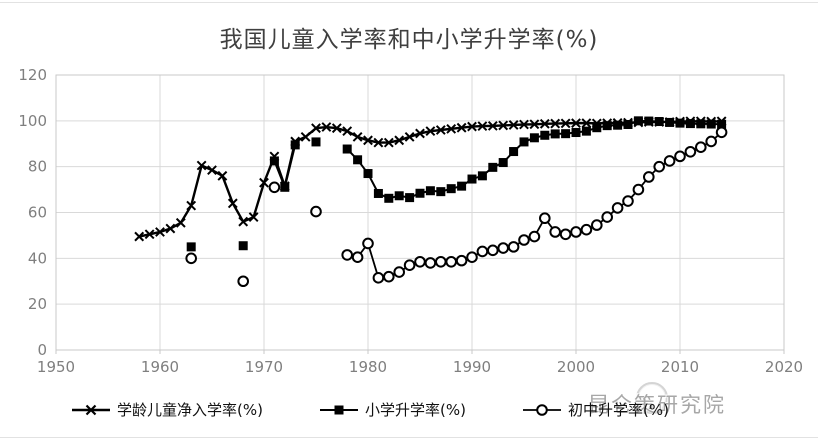  What do you see at coordinates (32, 121) in the screenshot?
I see `y-tick-label: 100` at bounding box center [32, 121].